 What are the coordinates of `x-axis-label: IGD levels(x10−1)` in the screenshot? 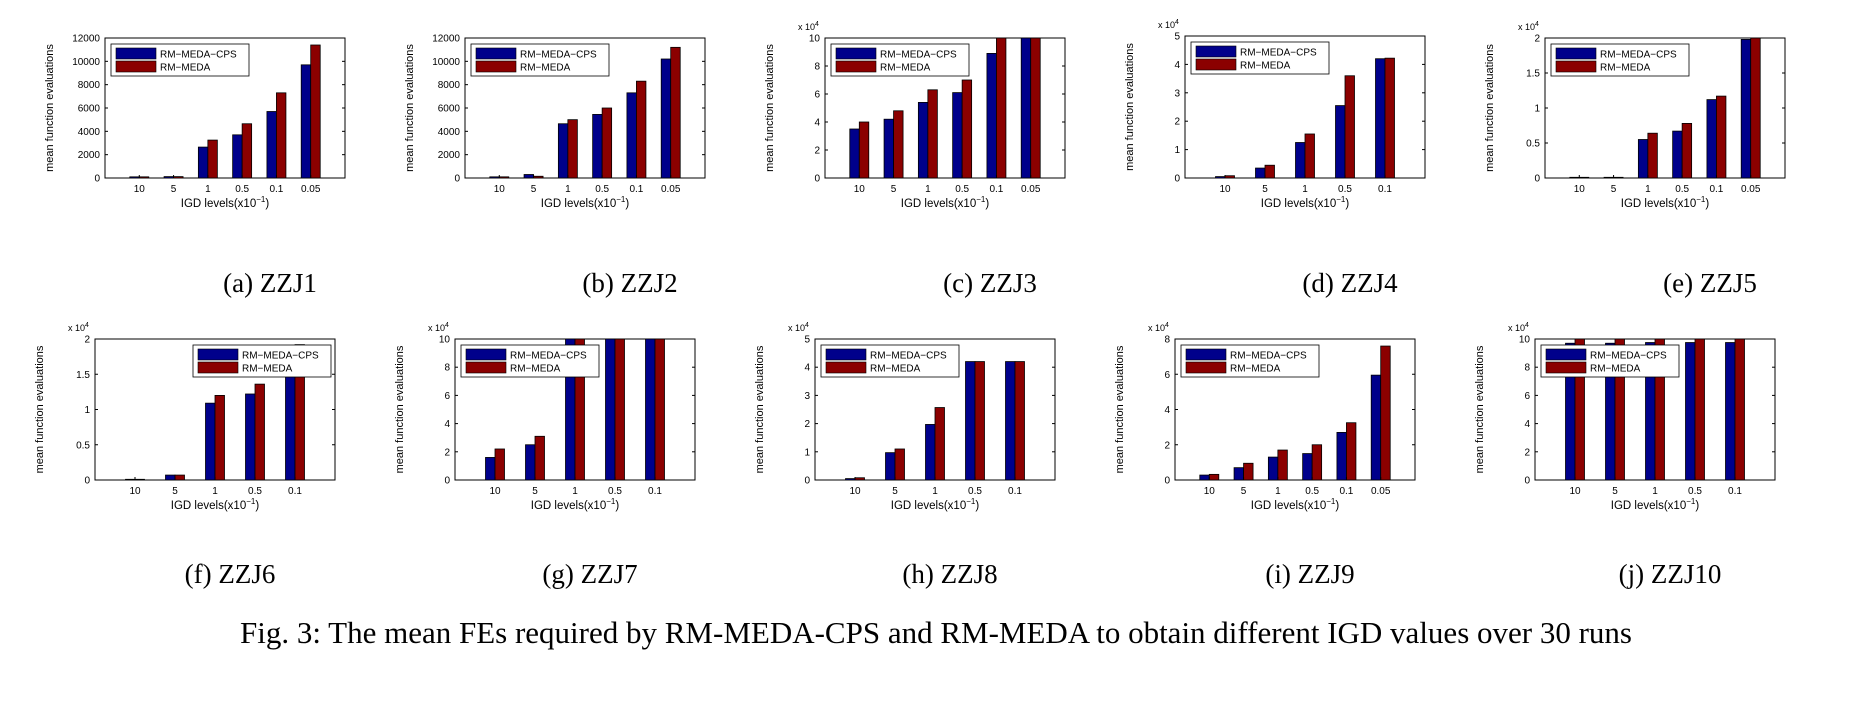 It's located at (935, 504).